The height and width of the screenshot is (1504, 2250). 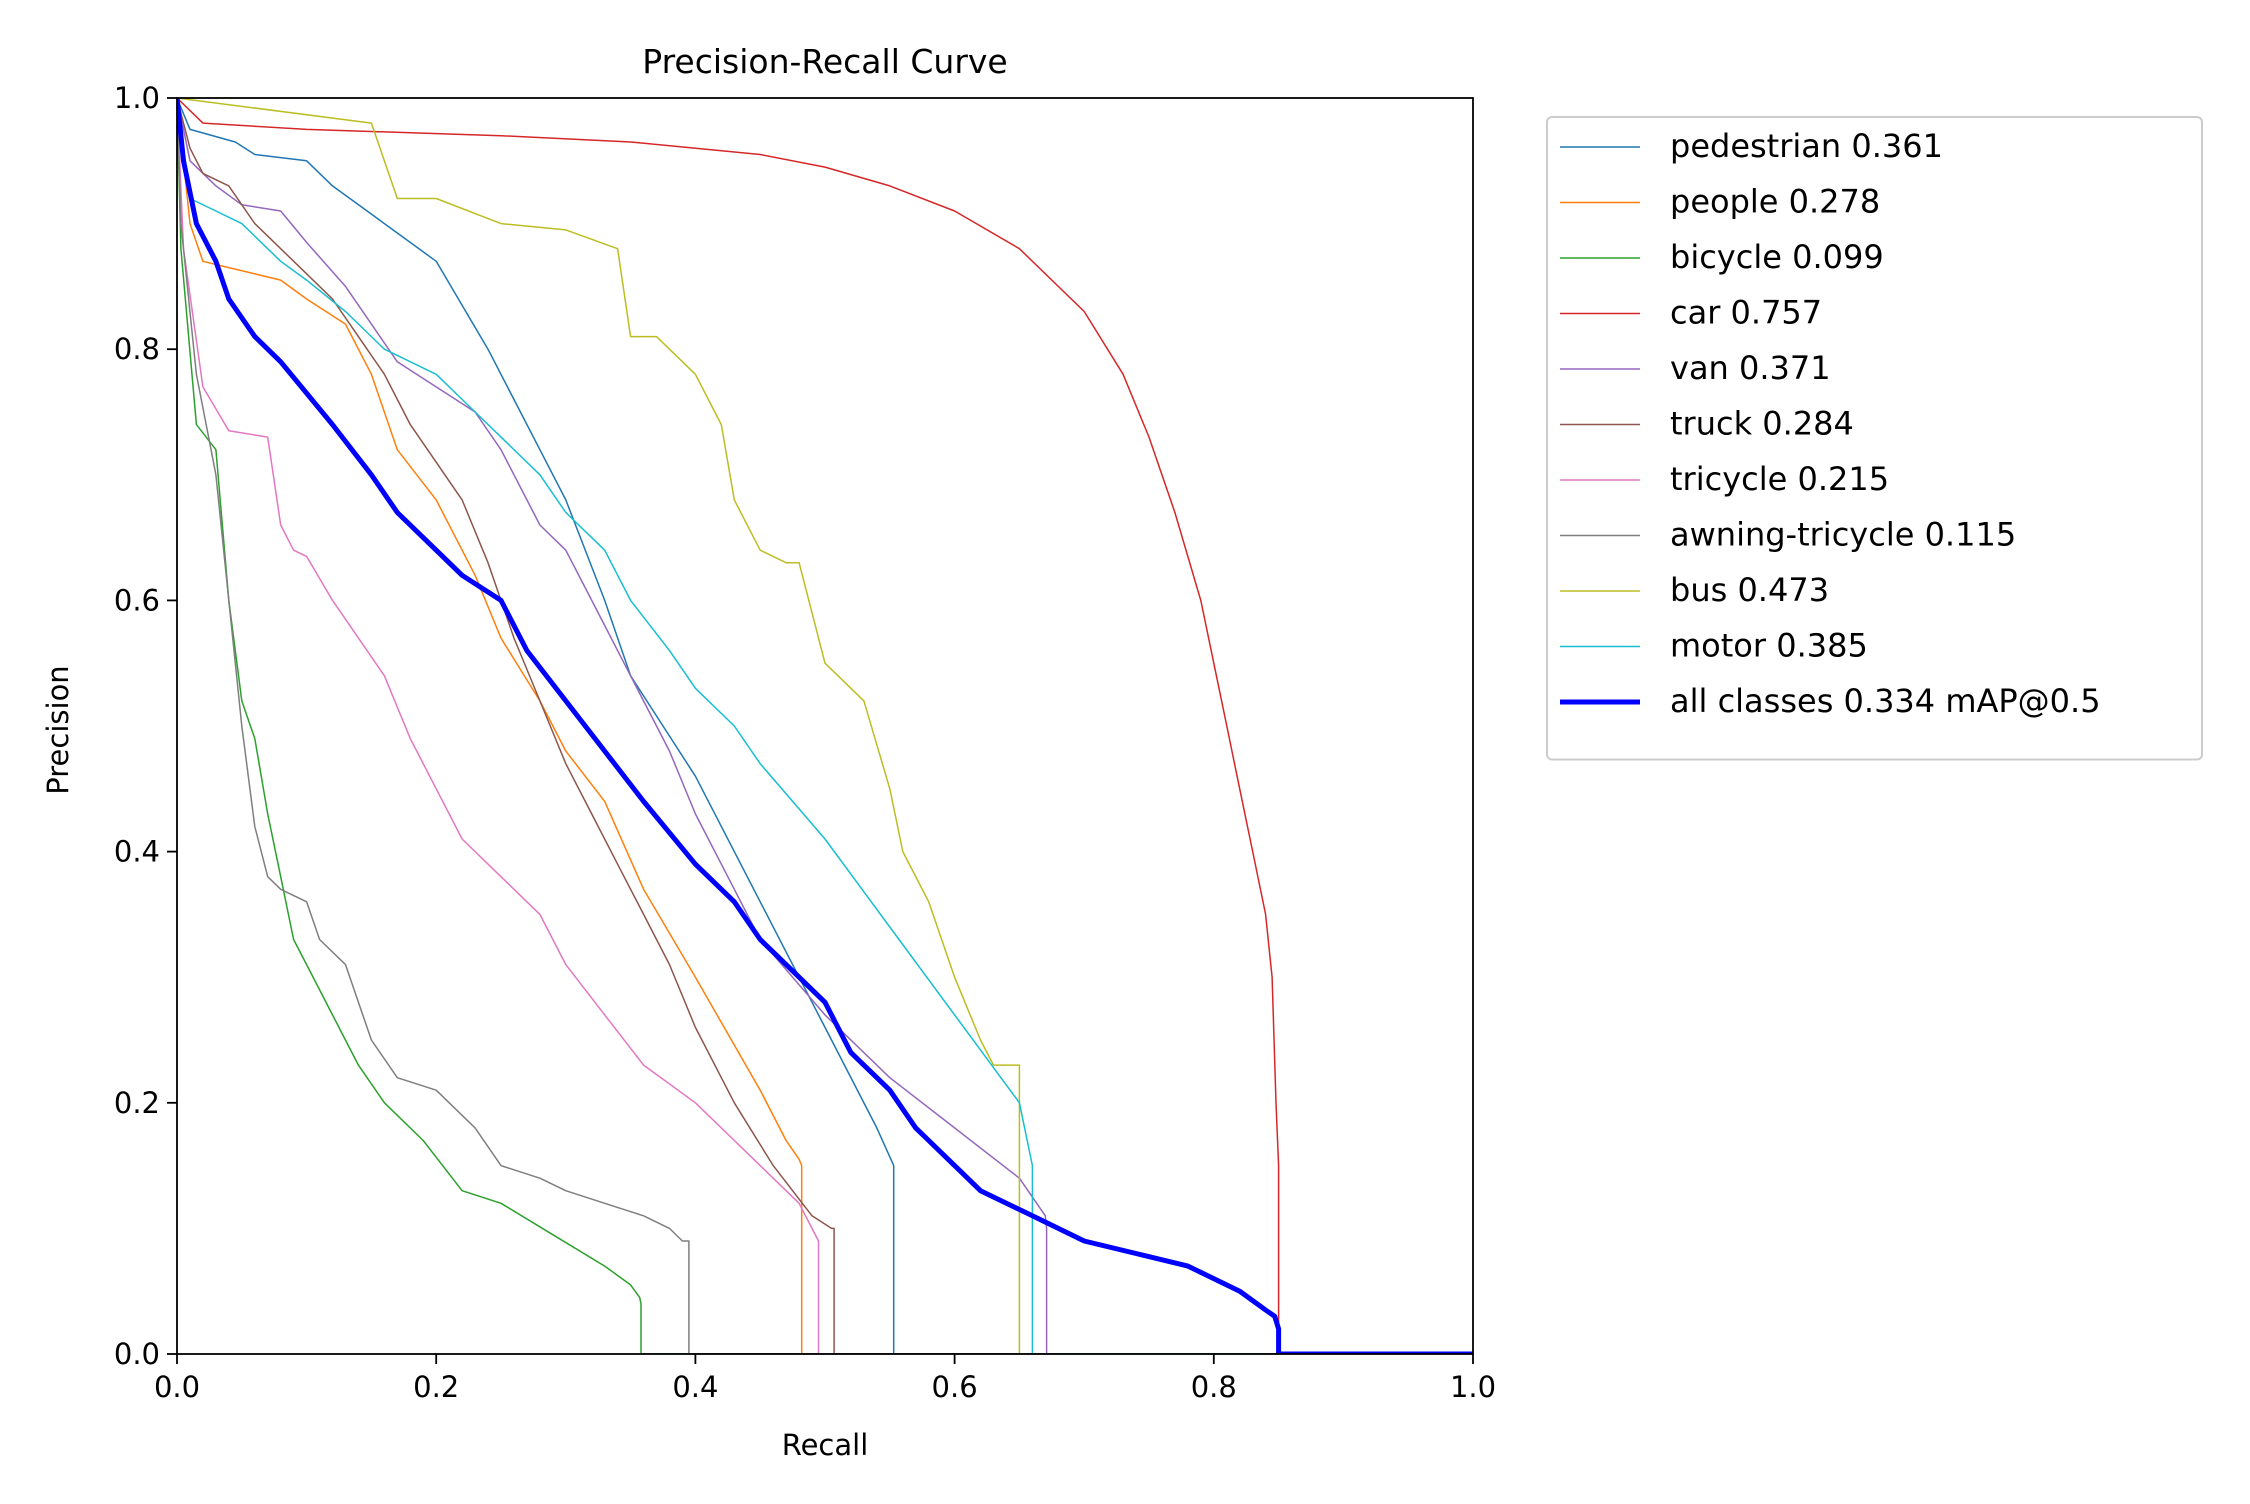 I want to click on x-axis-label: Recall, so click(x=825, y=1445).